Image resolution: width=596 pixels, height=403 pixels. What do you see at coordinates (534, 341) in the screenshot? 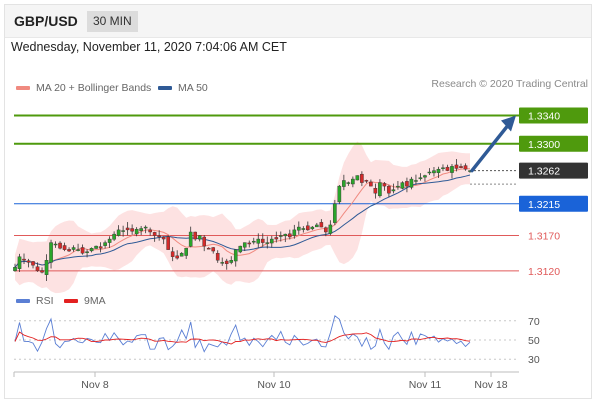
I see `rsi-tick-50: 50` at bounding box center [534, 341].